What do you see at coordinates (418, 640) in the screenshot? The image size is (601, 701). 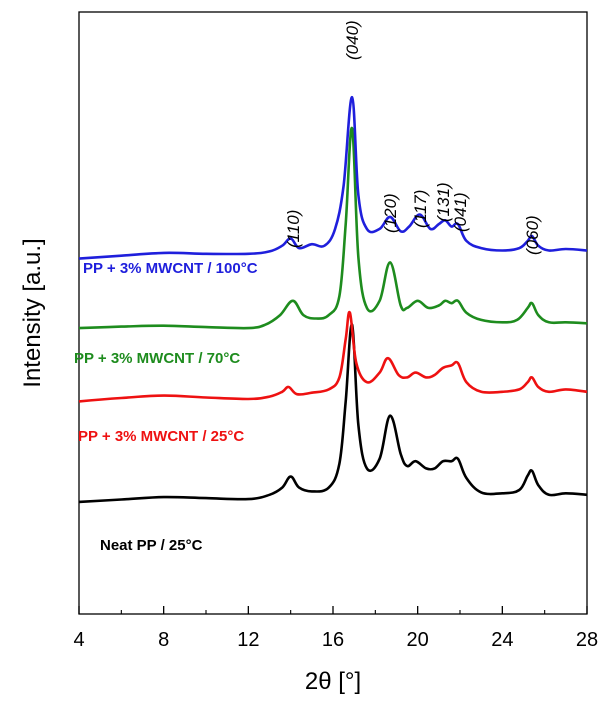 I see `x-tick-label: 20` at bounding box center [418, 640].